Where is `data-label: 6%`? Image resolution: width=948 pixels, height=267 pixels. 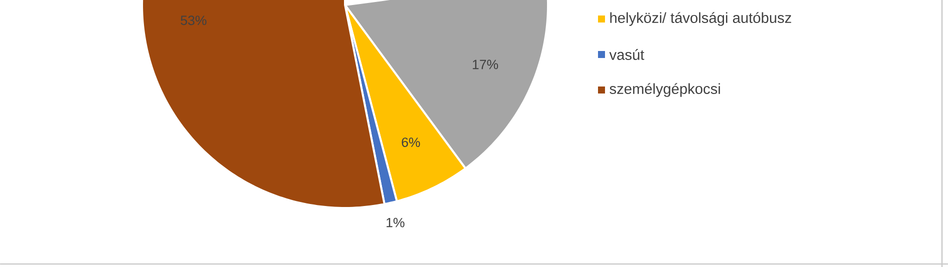
data-label: 6% is located at coordinates (411, 143).